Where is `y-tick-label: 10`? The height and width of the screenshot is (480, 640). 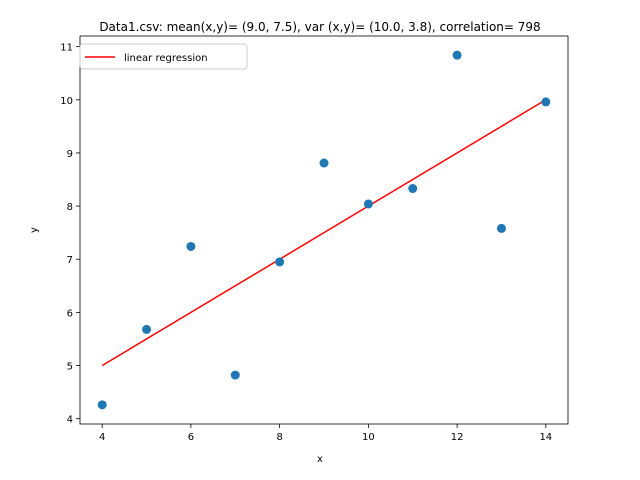
y-tick-label: 10 is located at coordinates (66, 101).